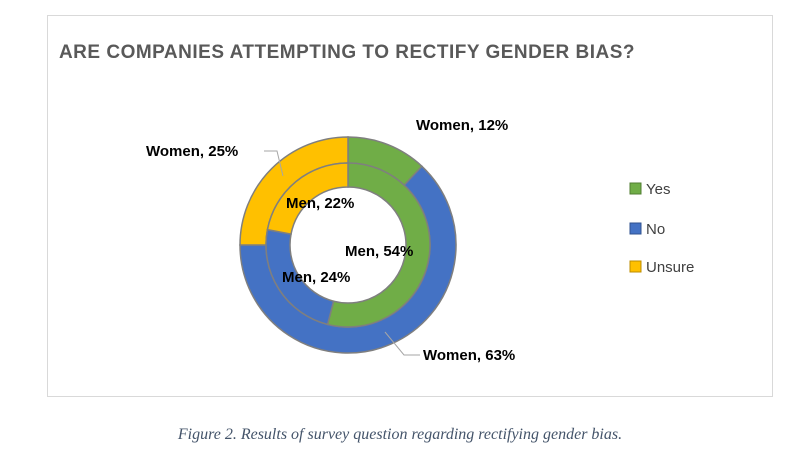 The image size is (800, 467). I want to click on data-label-men-yes: Men, 54%, so click(379, 251).